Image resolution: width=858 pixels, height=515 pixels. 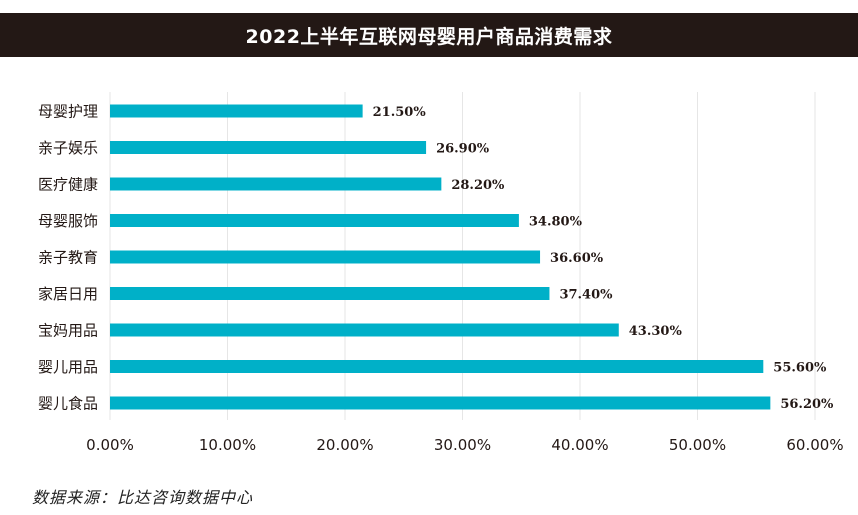 What do you see at coordinates (143, 497) in the screenshot?
I see `source-note: 数据来源：比达咨询数据中心` at bounding box center [143, 497].